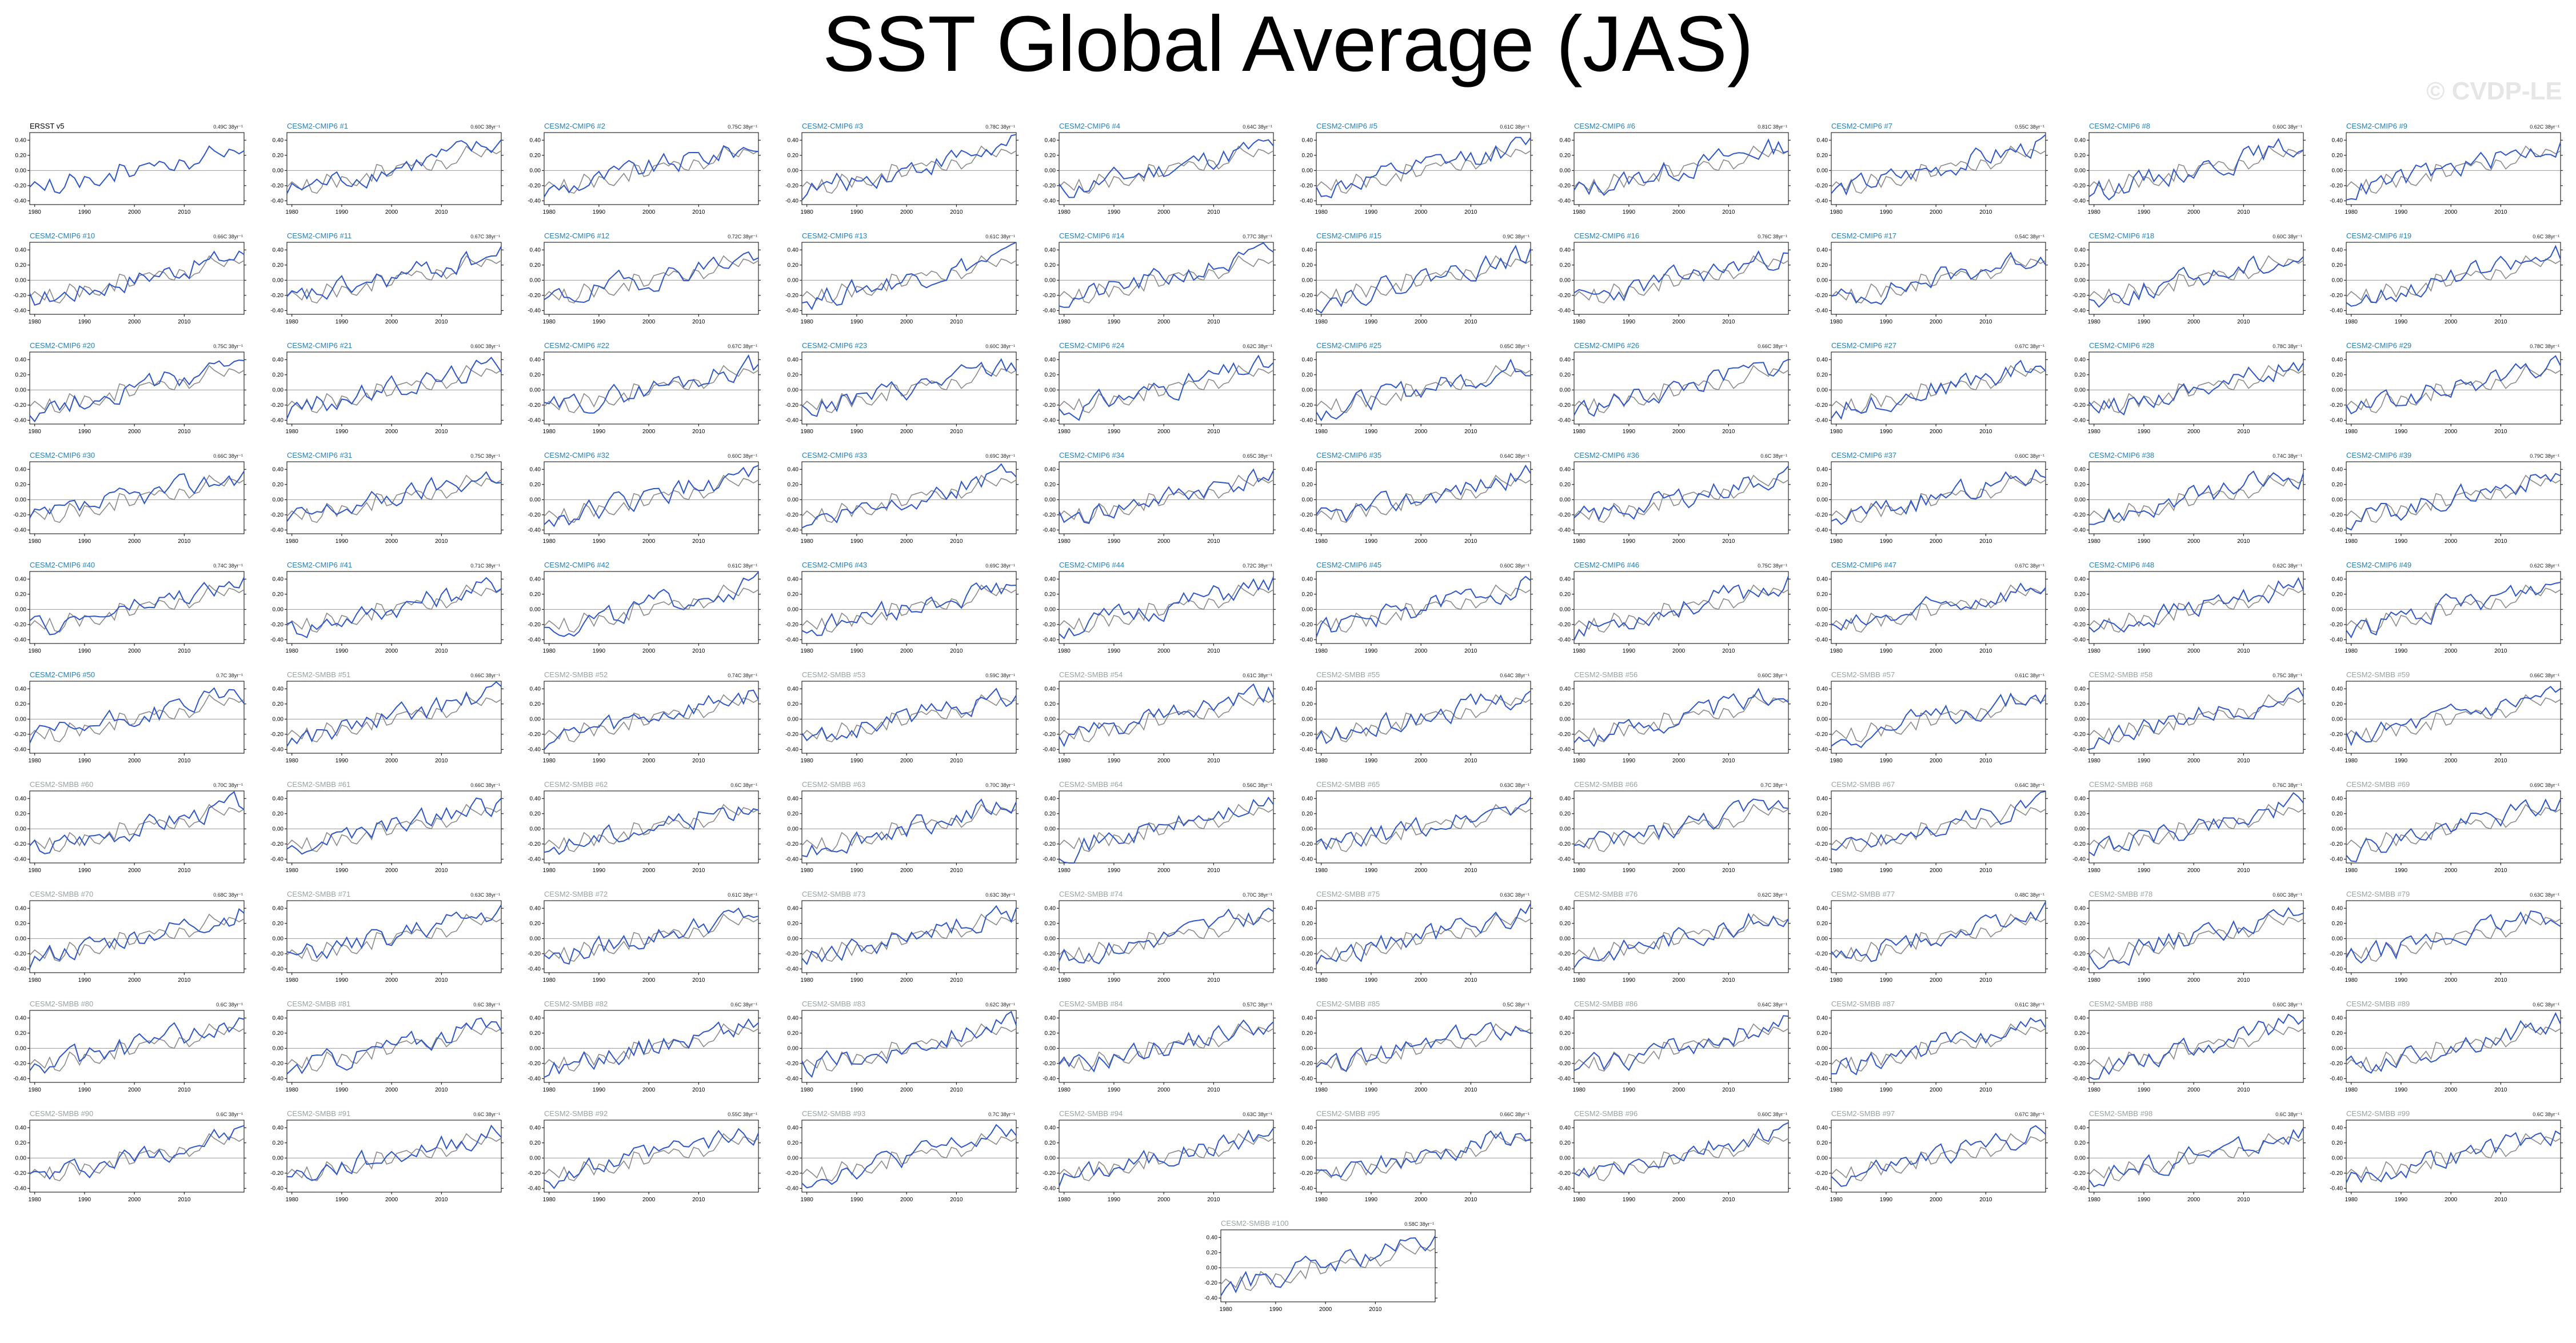 This screenshot has height=1343, width=2576. What do you see at coordinates (1772, 675) in the screenshot?
I see `panel-trend: 0.60C 38yr⁻¹` at bounding box center [1772, 675].